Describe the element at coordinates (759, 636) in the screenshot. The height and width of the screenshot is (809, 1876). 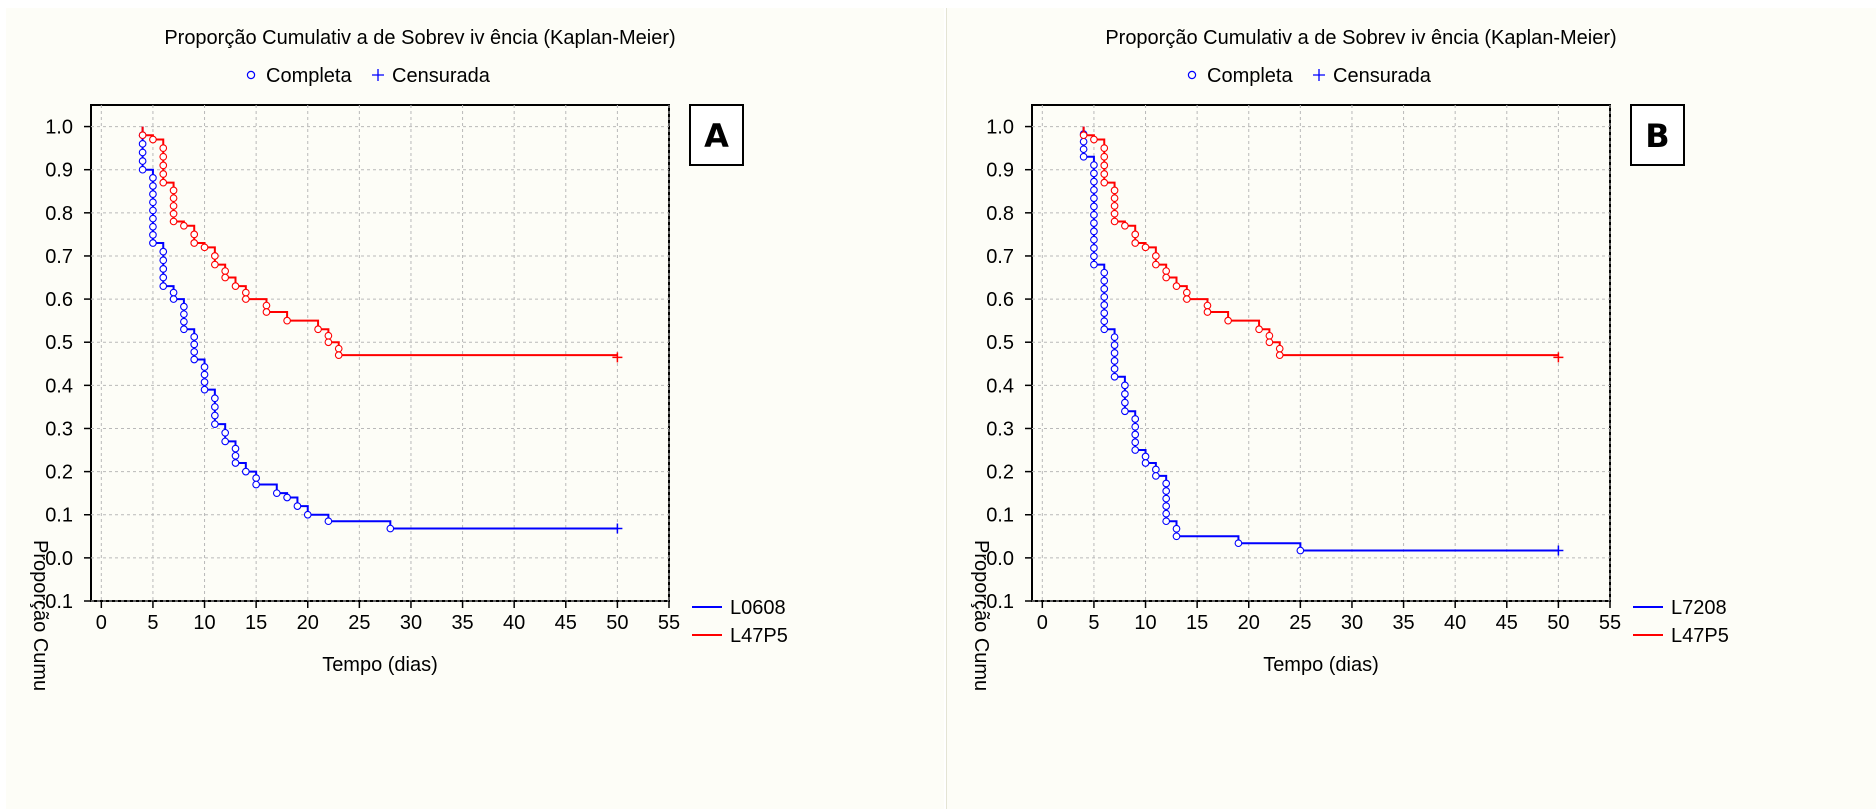
I see `legend-series-2-label: L47P5` at that location.